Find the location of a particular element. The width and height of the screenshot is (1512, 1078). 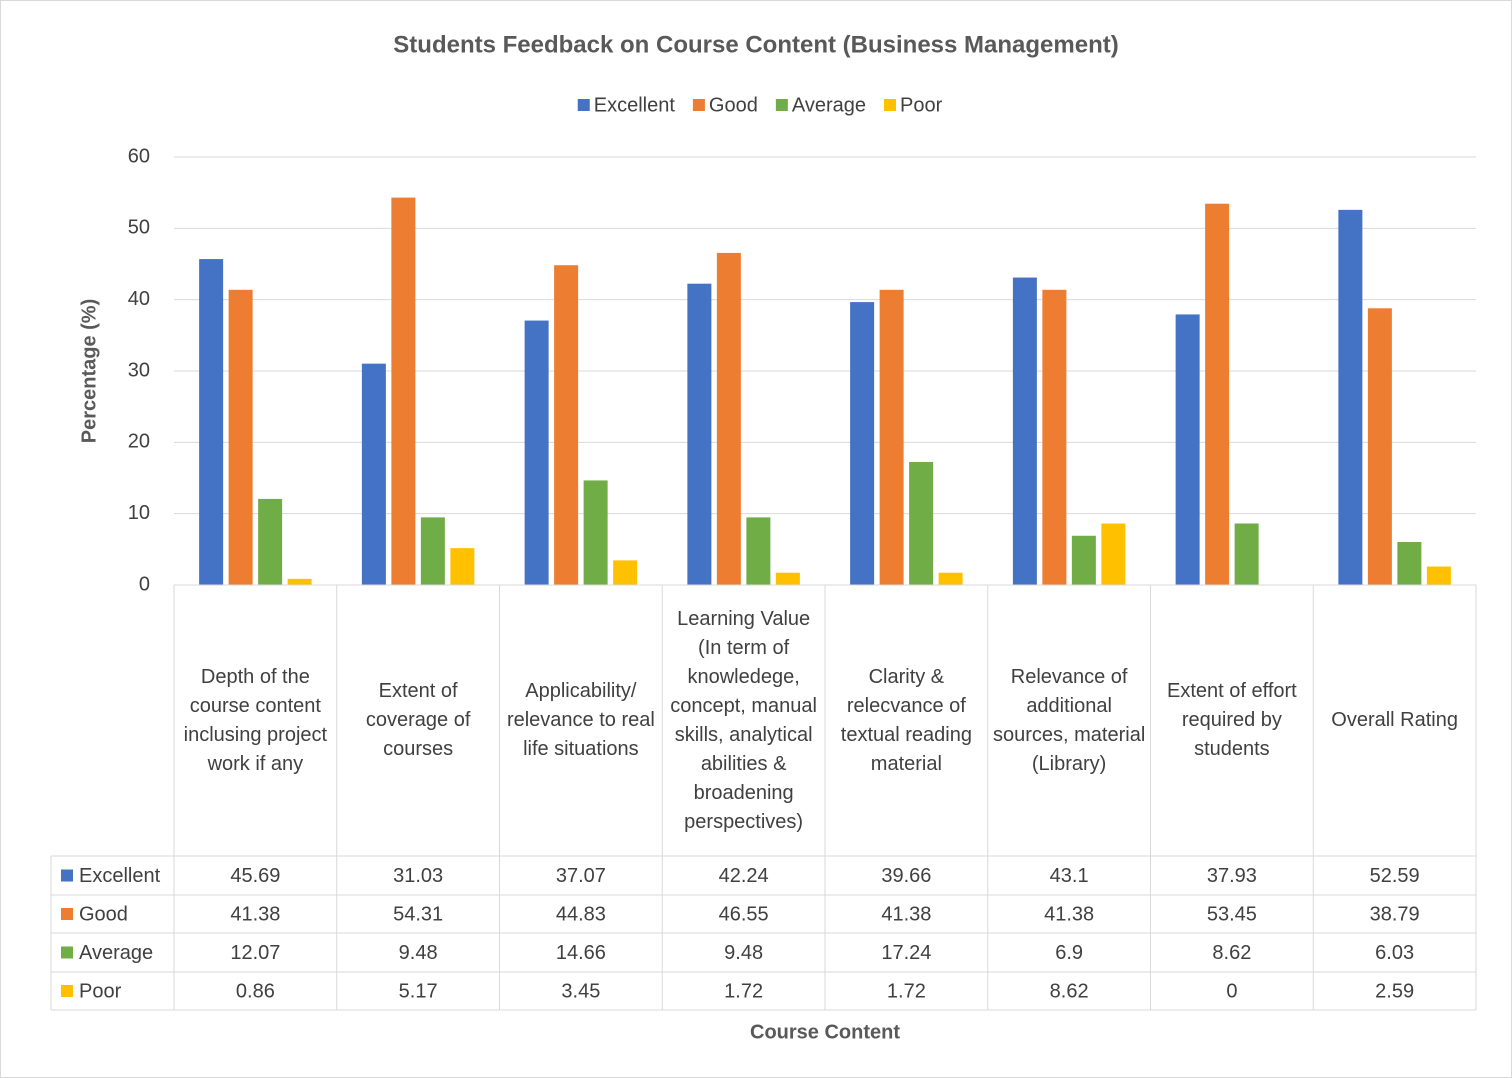

table-value: 17.24 is located at coordinates (906, 953).